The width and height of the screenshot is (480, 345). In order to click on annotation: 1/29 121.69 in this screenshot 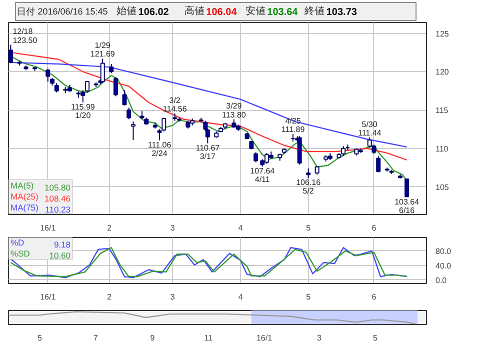, I will do `click(103, 50)`.